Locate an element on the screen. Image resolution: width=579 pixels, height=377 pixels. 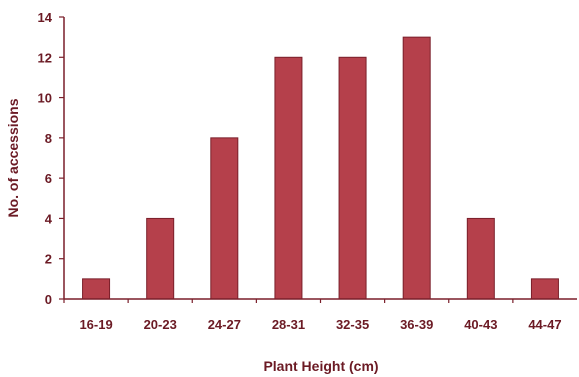
x-tick-label: 44-47 is located at coordinates (544, 324).